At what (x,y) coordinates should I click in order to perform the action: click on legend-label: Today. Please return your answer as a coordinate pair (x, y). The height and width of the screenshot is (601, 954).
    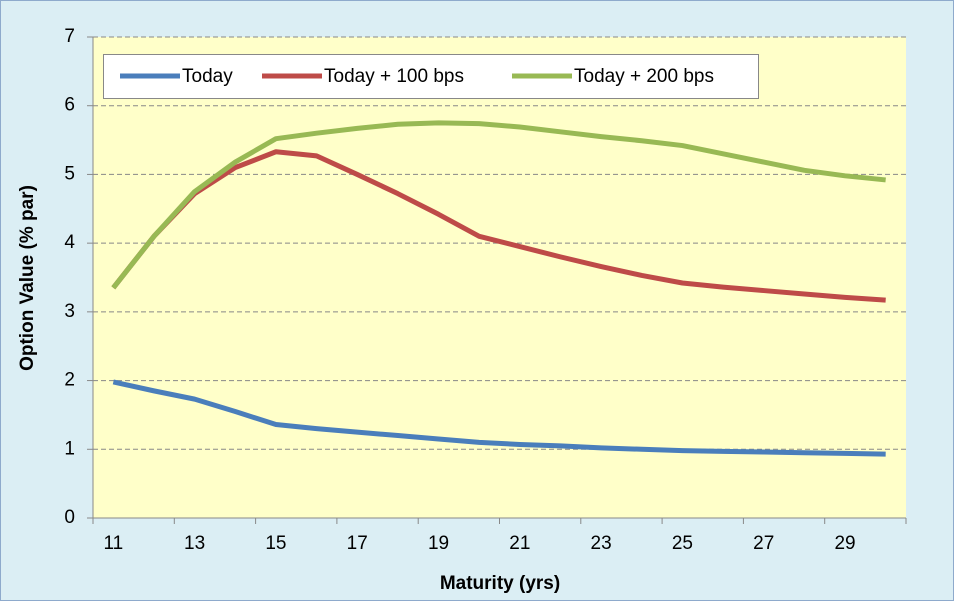
    Looking at the image, I should click on (207, 76).